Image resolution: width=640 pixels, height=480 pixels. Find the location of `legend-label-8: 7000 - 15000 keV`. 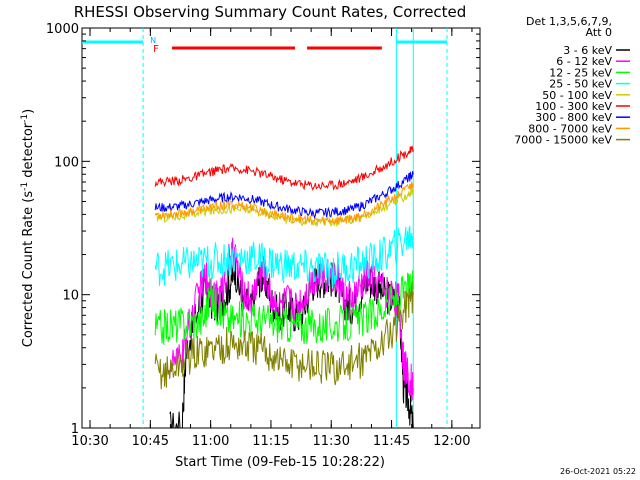

legend-label-8: 7000 - 15000 keV is located at coordinates (563, 140).